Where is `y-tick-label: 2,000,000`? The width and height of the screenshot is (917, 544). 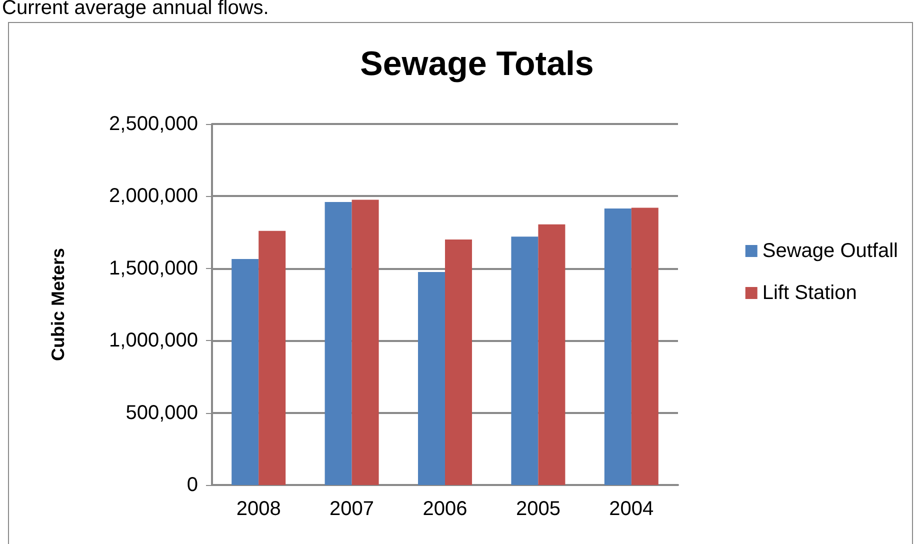
y-tick-label: 2,000,000 is located at coordinates (153, 196).